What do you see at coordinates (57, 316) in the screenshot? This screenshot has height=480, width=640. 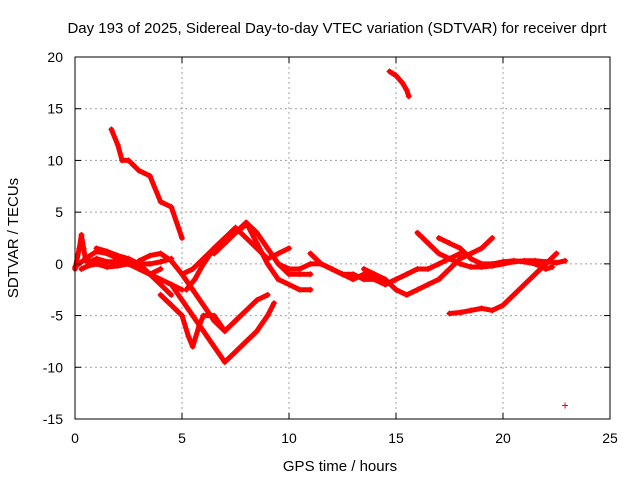 I see `y-tick-label: -5` at bounding box center [57, 316].